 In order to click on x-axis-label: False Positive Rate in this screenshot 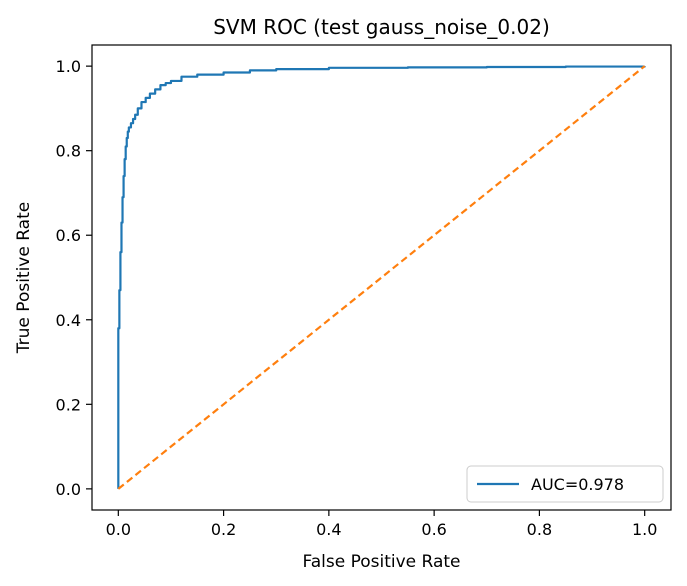, I will do `click(382, 562)`.